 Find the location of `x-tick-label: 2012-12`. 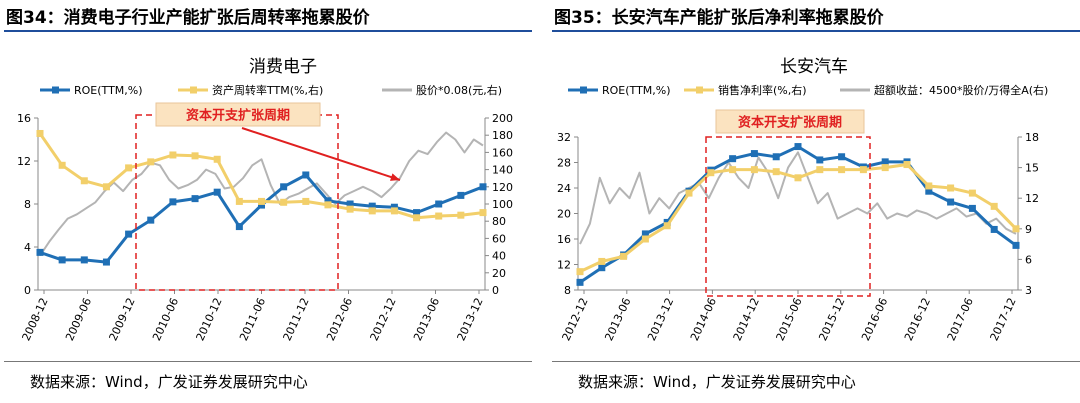

x-tick-label: 2012-12 is located at coordinates (383, 319).